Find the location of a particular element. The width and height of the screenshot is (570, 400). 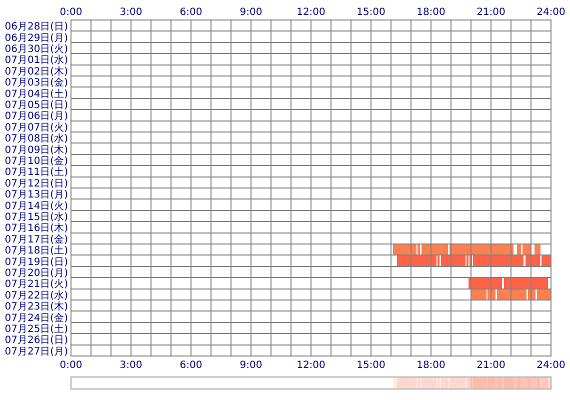

x-tick-label: 15:00 is located at coordinates (371, 365).